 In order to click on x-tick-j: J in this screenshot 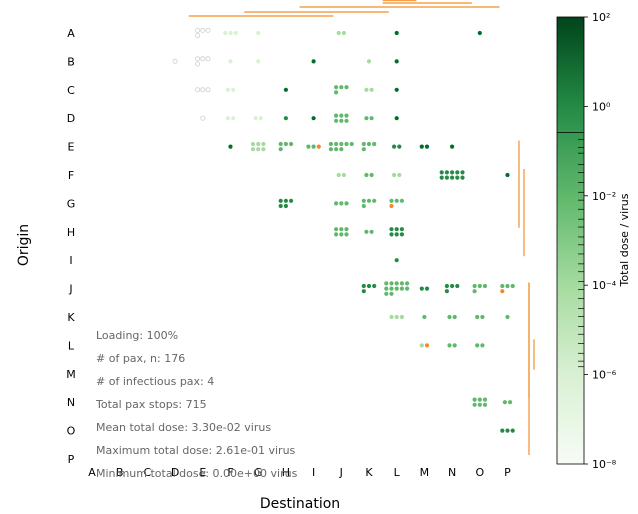, I will do `click(341, 472)`.